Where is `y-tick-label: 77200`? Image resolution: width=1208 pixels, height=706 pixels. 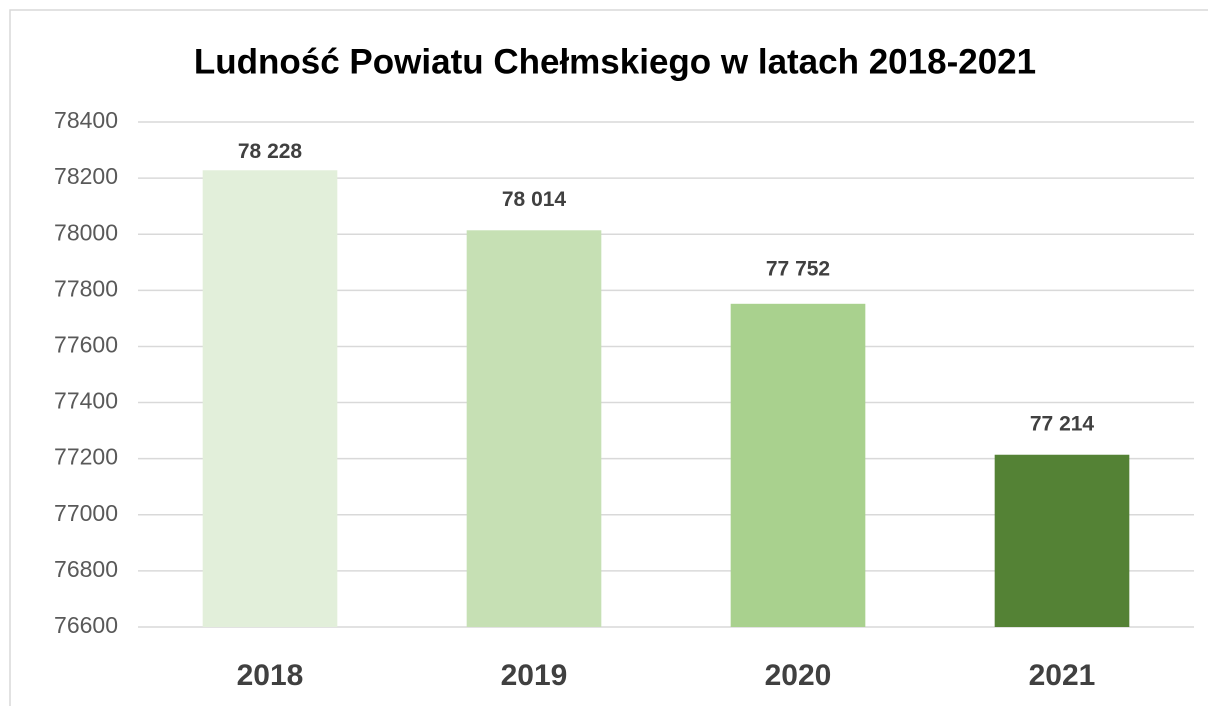
y-tick-label: 77200 is located at coordinates (86, 457).